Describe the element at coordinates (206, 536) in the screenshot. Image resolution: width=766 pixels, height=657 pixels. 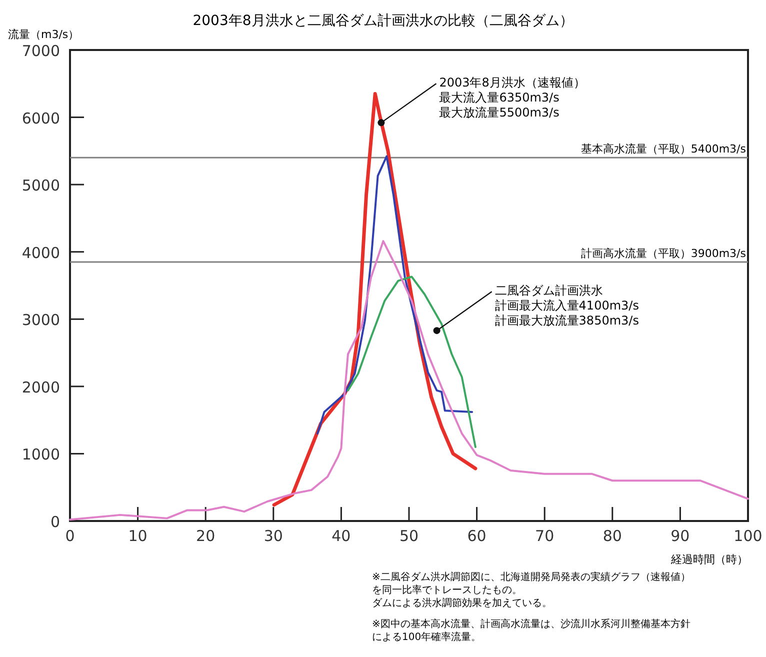
I see `x-tick-label: 20` at that location.